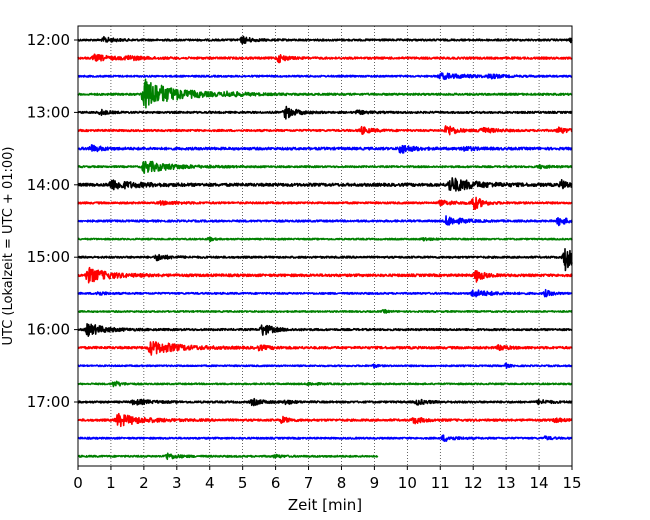  I want to click on y-tick-label: 15:00, so click(48, 257).